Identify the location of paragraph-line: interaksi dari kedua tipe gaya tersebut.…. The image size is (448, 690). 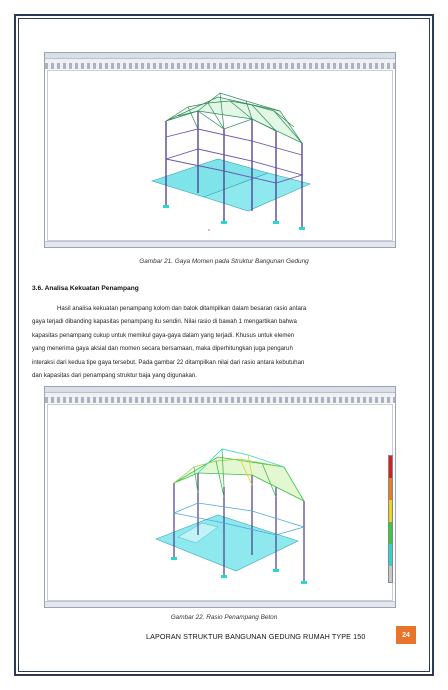
(168, 362).